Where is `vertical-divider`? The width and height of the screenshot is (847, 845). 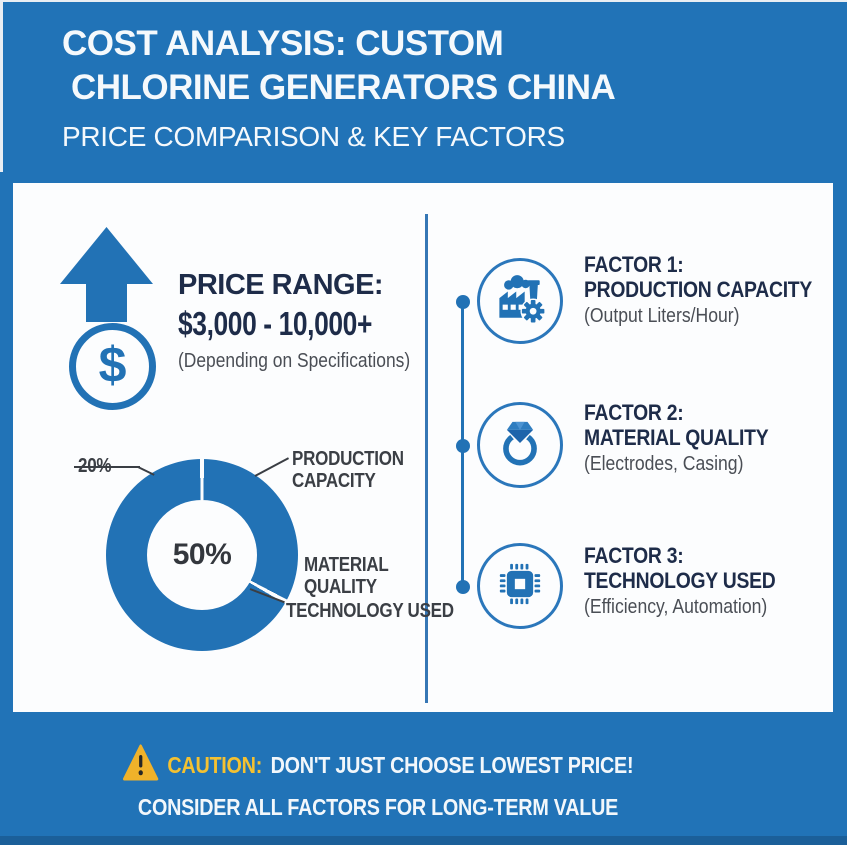 vertical-divider is located at coordinates (426, 458).